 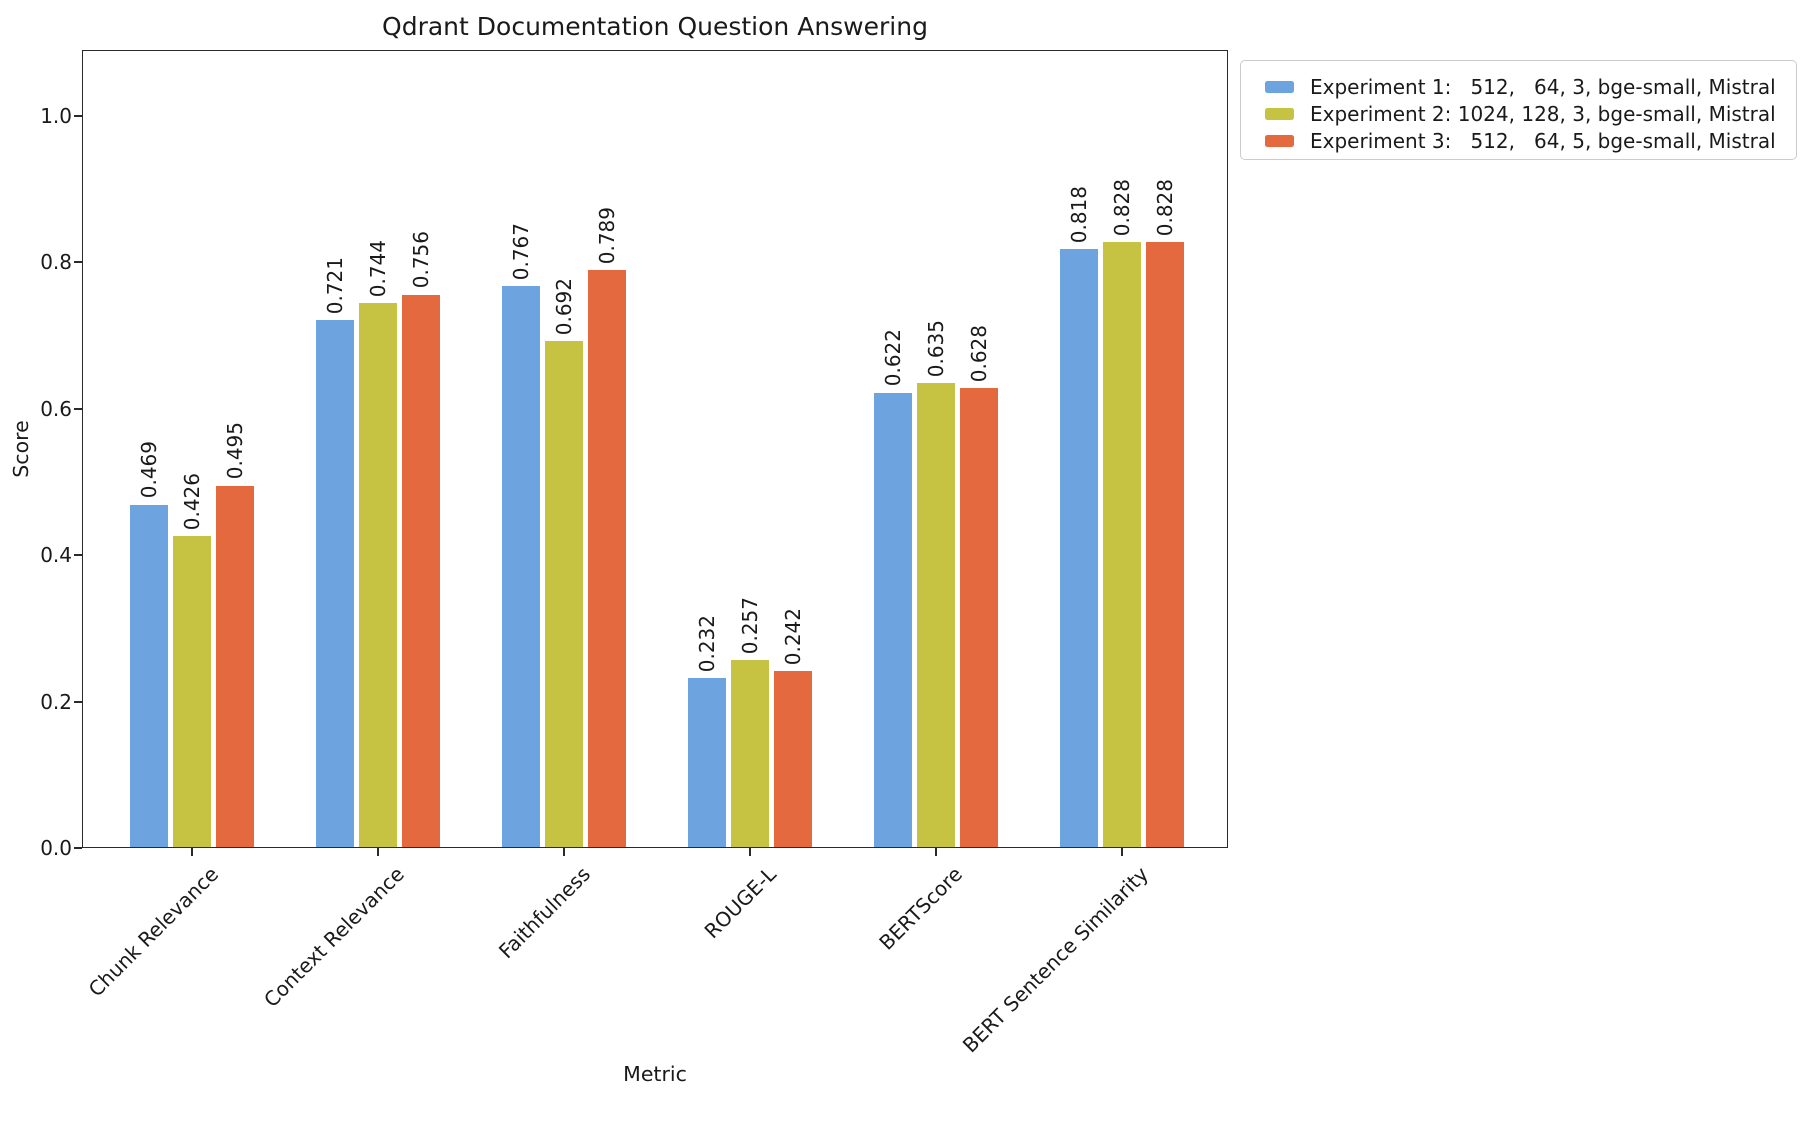 I want to click on y-tick-label: 1.0, so click(x=56, y=115).